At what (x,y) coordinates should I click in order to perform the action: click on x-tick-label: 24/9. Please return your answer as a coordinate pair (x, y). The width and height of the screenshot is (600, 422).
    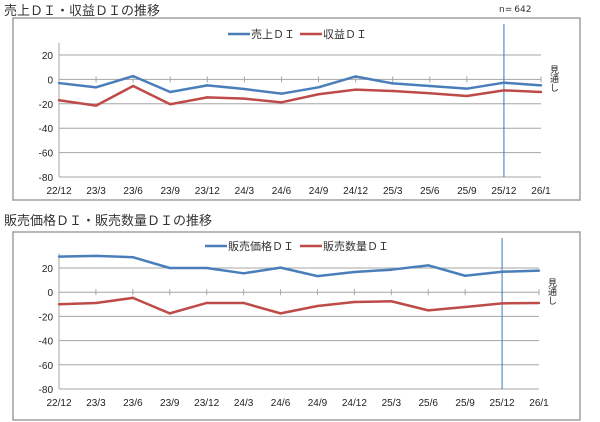
    Looking at the image, I should click on (318, 403).